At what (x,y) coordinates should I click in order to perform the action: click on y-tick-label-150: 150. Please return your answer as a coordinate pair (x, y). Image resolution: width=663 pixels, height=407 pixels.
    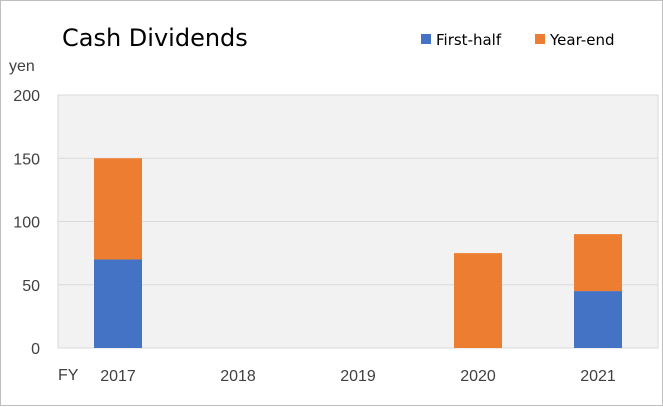
    Looking at the image, I should click on (26, 159).